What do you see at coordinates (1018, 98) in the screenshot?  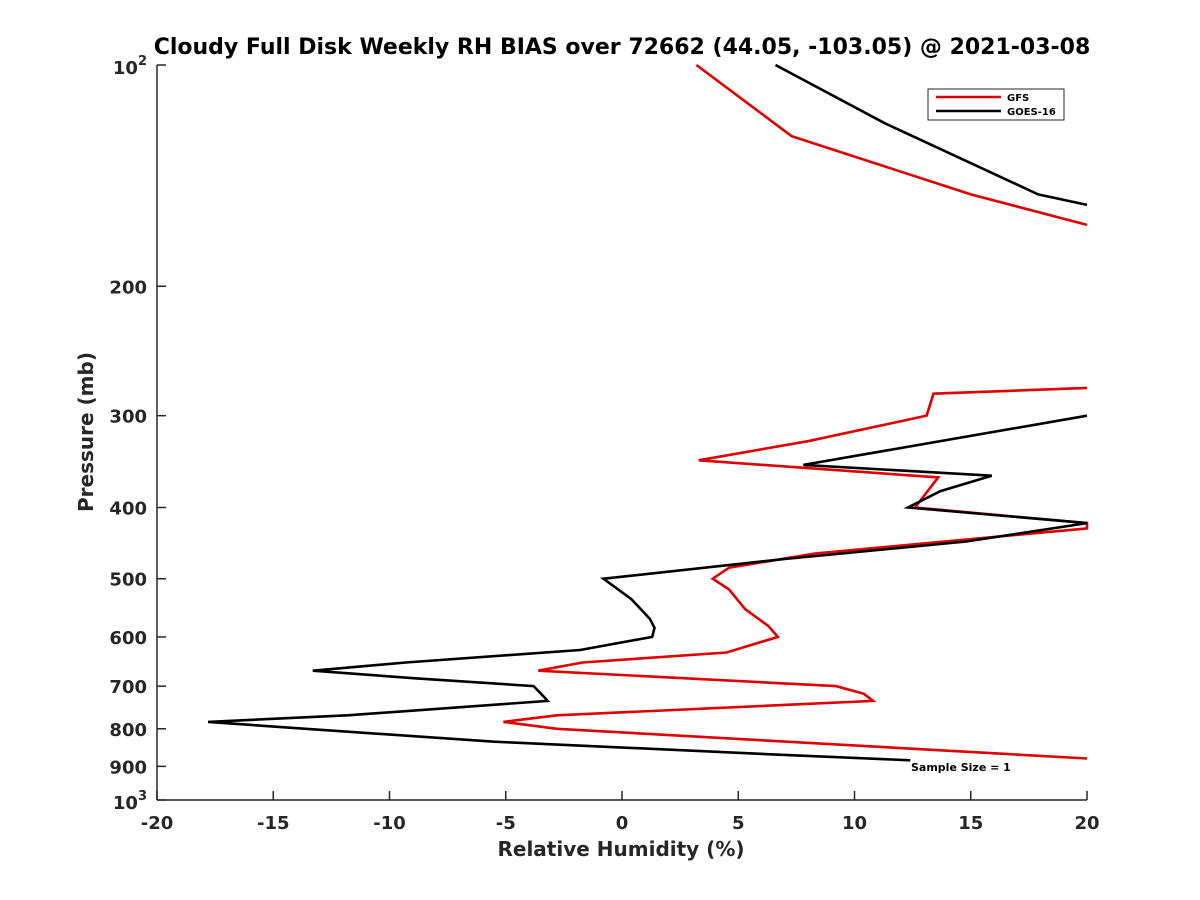 I see `legend-label-gfs: GFS` at bounding box center [1018, 98].